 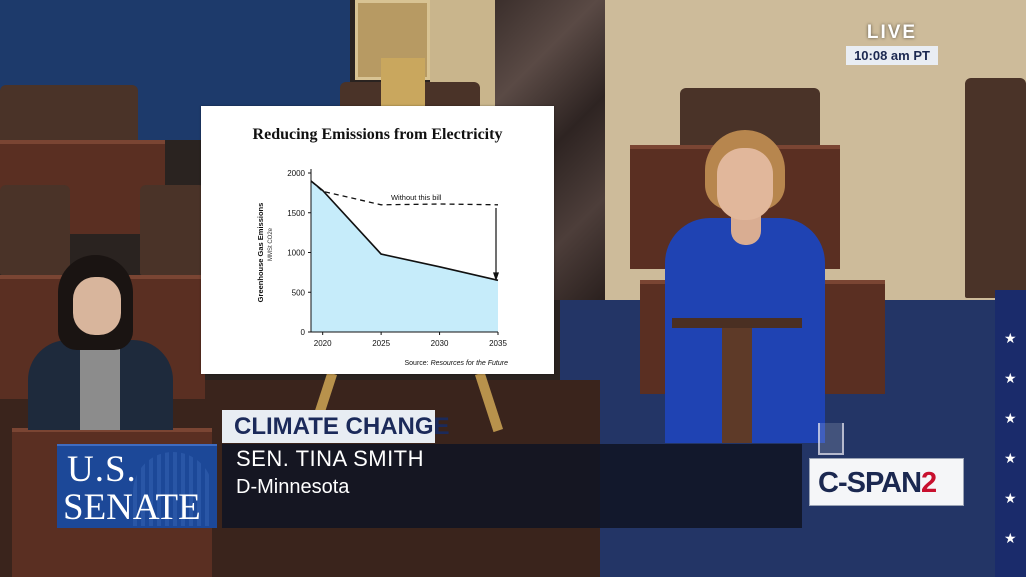 I want to click on y-tick-label: 1500, so click(x=296, y=213).